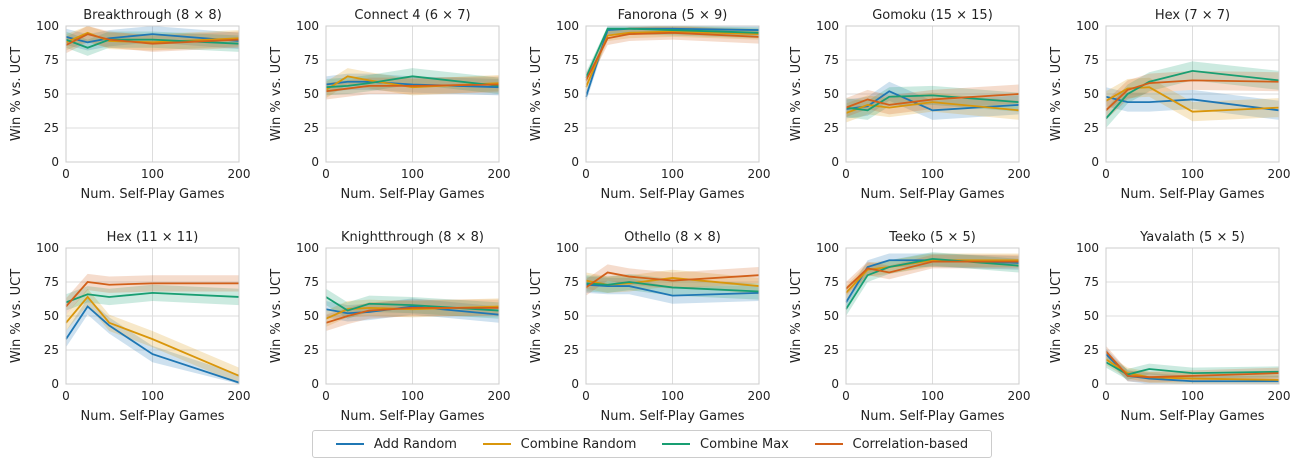  I want to click on legend-item-combine-random: Combine Random, so click(559, 444).